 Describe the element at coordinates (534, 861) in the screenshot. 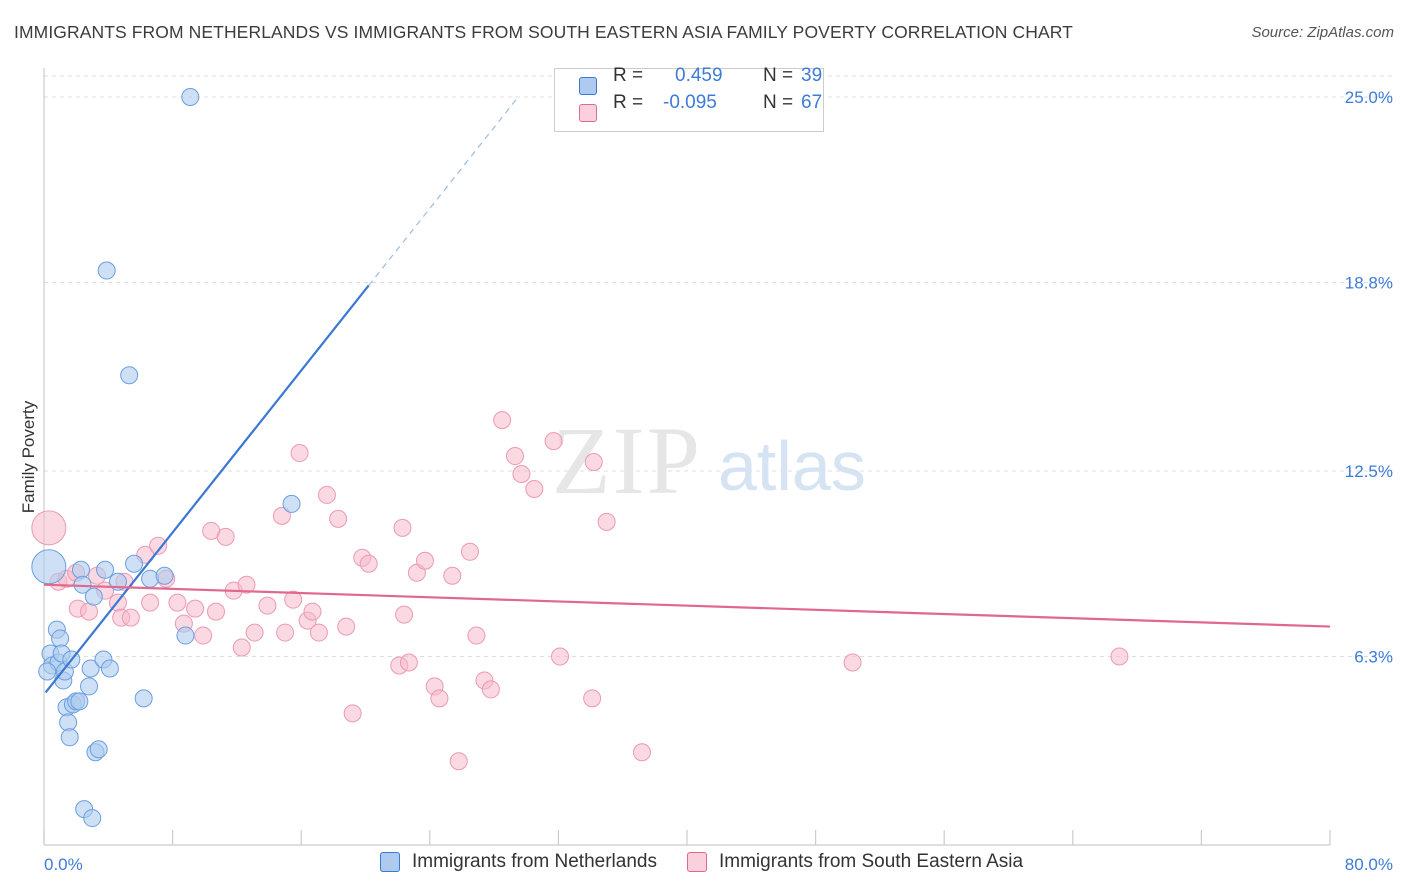

I see `legend-label: Immigrants from Netherlands` at that location.